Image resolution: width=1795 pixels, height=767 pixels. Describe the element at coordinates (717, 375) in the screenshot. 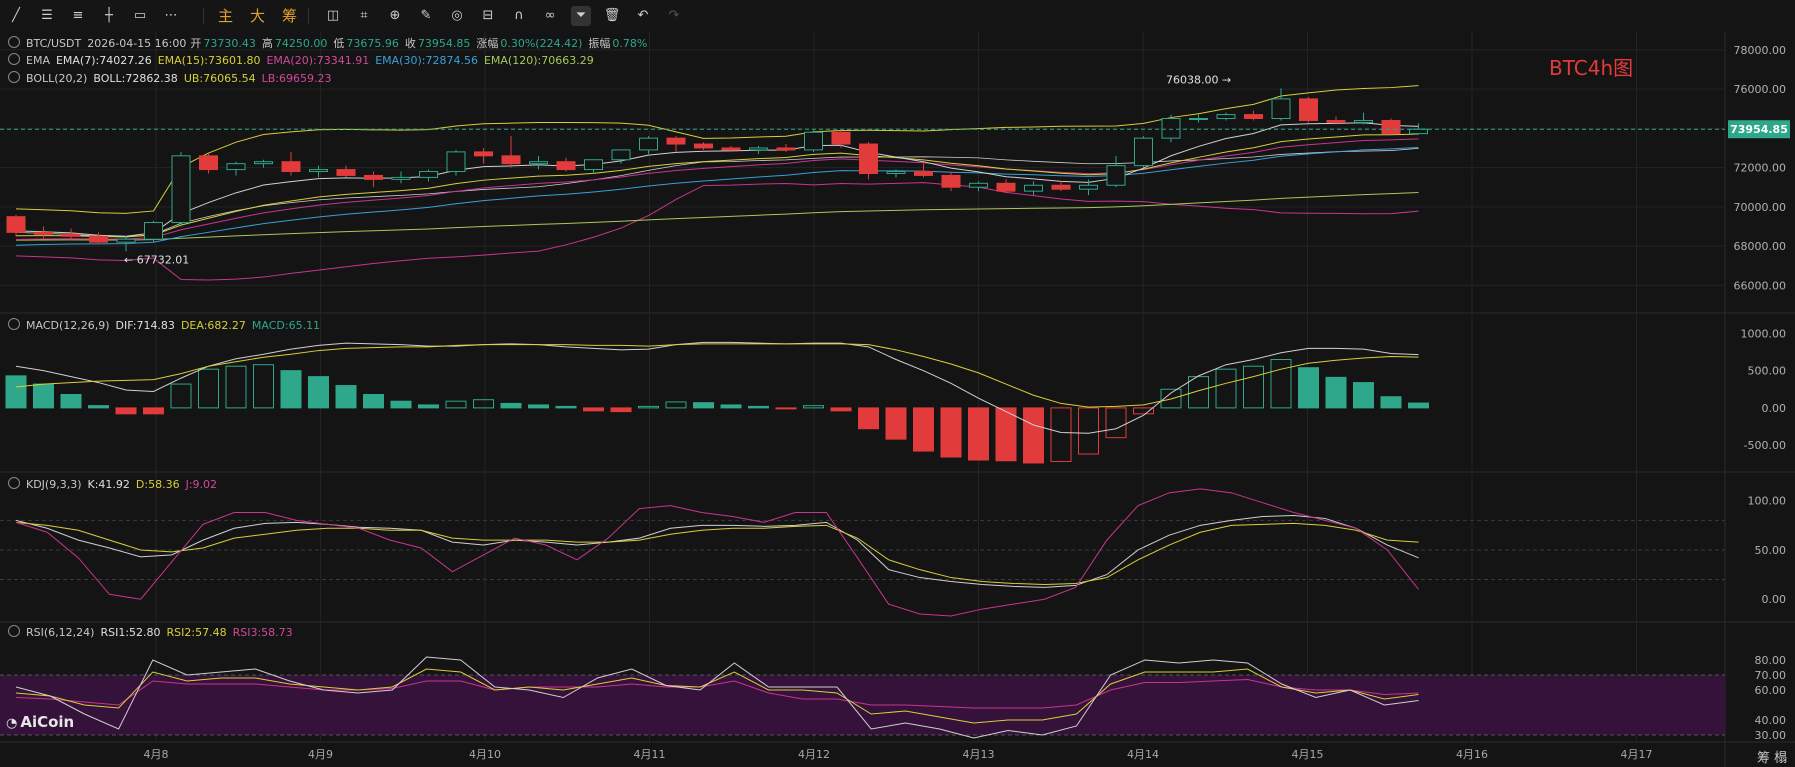

I see `macd-dea-line` at that location.